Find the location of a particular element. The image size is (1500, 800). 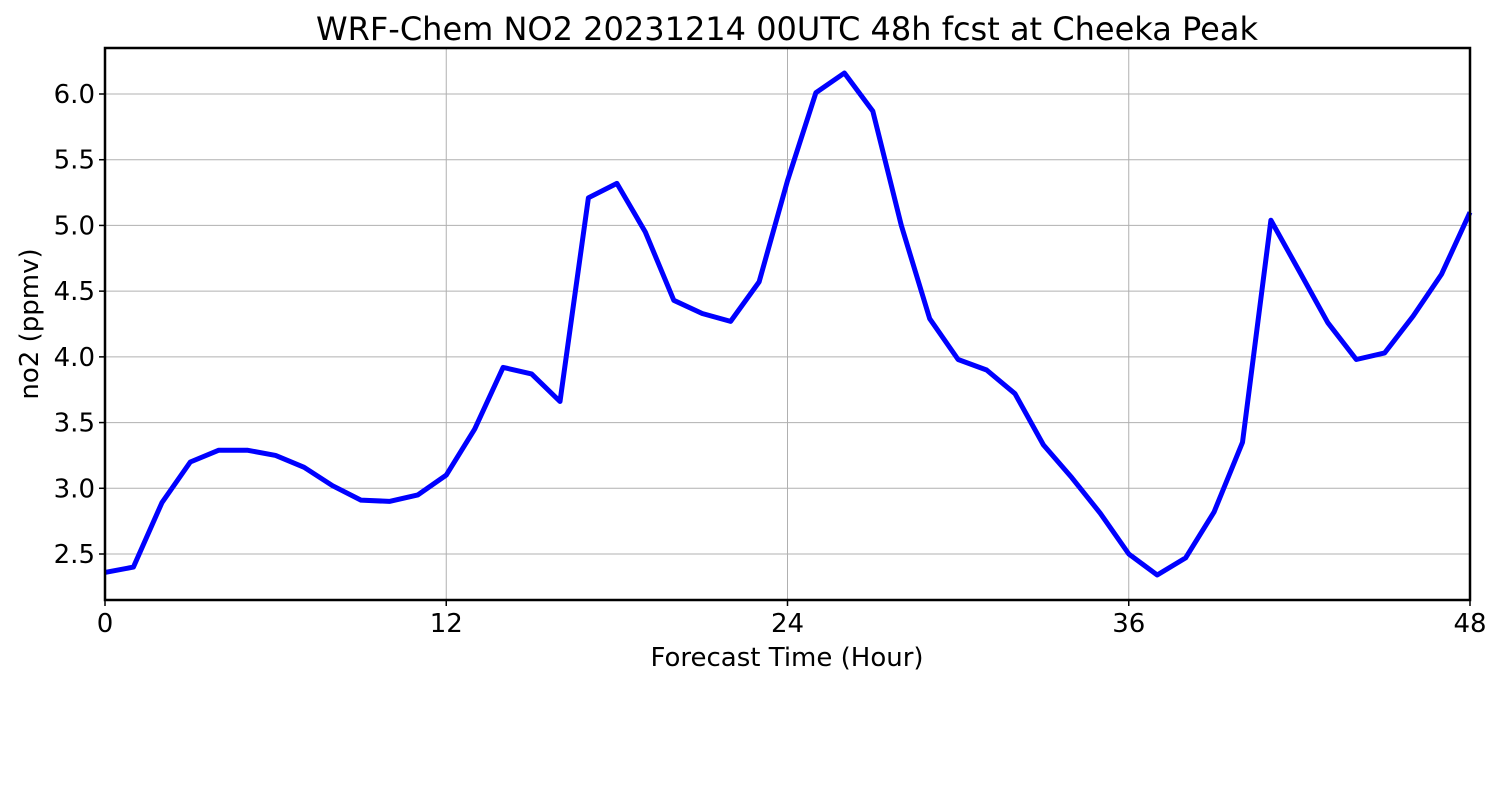

x-tick-label: 0 is located at coordinates (105, 624).